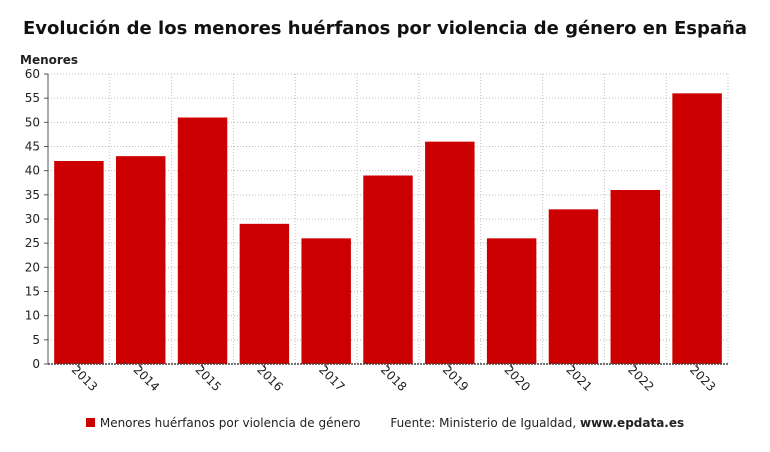 Image resolution: width=770 pixels, height=452 pixels. What do you see at coordinates (32, 267) in the screenshot?
I see `y-tick-label: 20` at bounding box center [32, 267].